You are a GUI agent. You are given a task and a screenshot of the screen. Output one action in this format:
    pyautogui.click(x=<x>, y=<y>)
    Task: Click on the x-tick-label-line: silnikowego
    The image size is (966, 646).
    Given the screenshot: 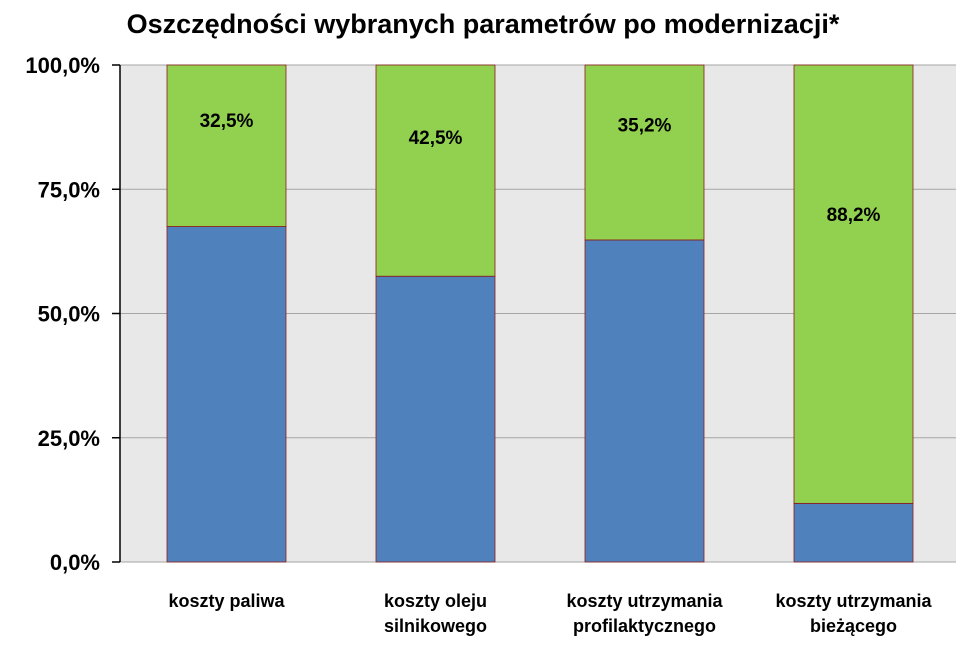 What is the action you would take?
    pyautogui.click(x=435, y=626)
    